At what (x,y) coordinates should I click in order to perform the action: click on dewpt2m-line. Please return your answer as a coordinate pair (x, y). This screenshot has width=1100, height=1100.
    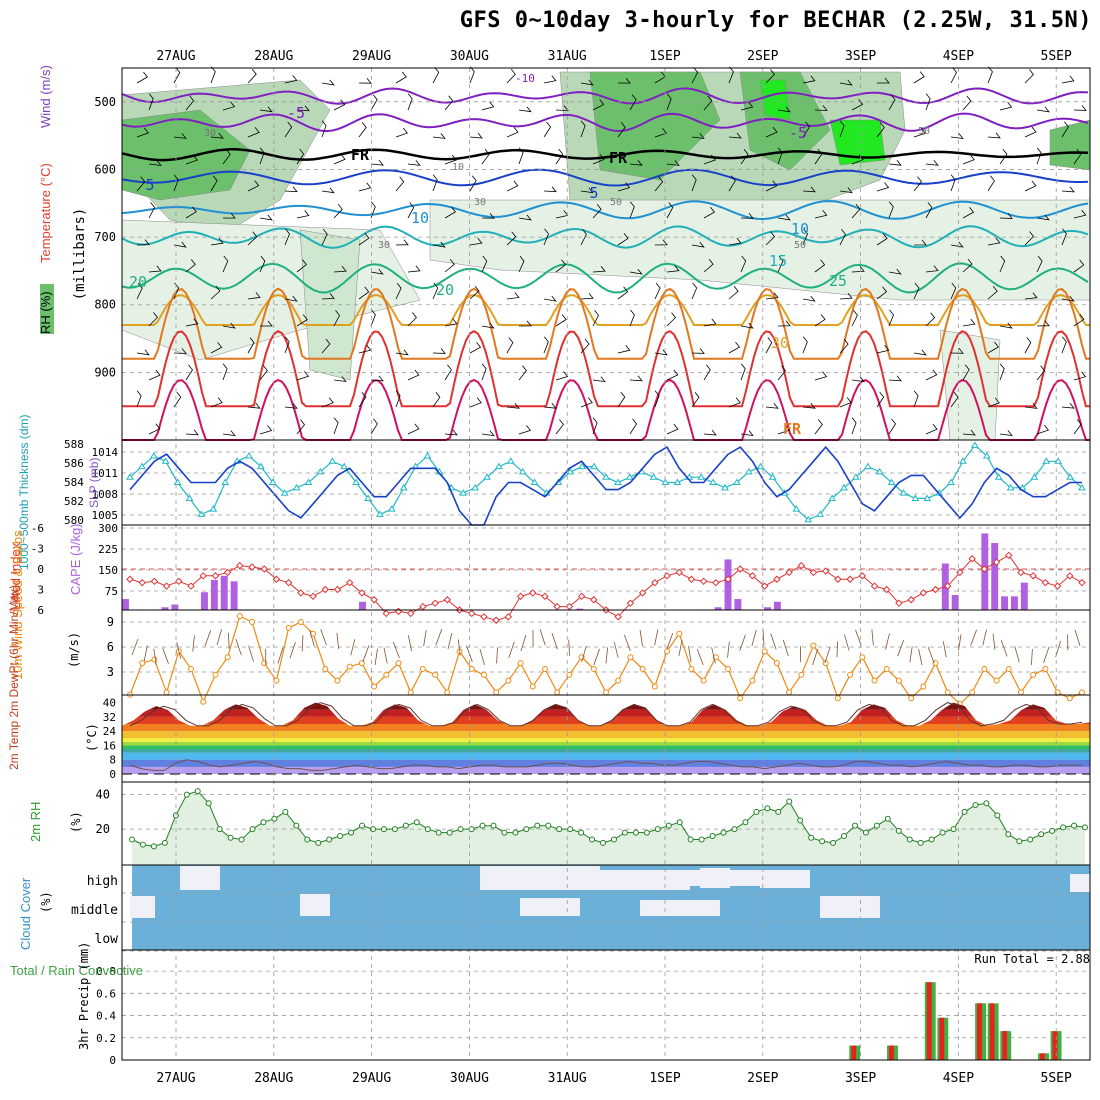
    Looking at the image, I should click on (605, 765).